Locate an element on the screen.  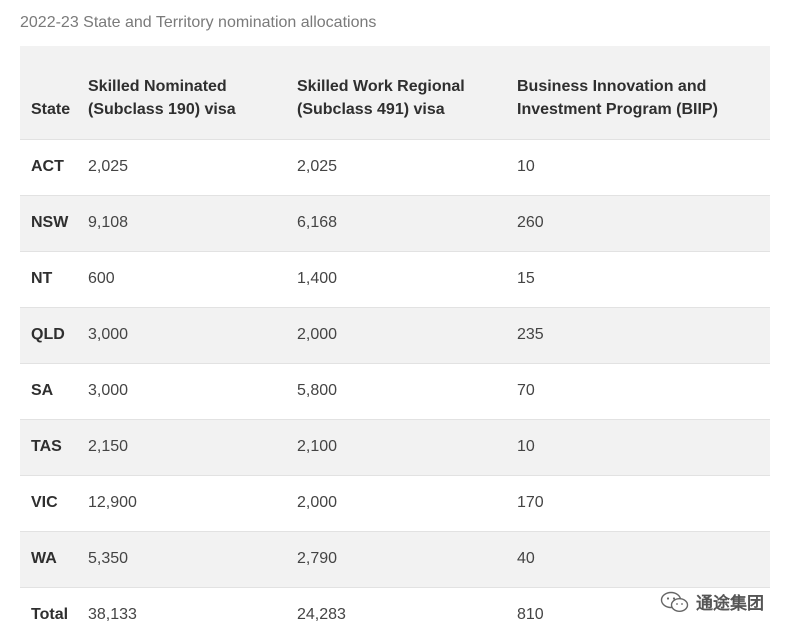
cell-state: NSW is located at coordinates (54, 222).